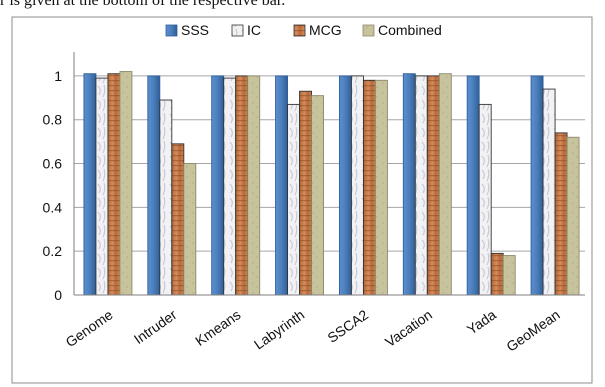 The width and height of the screenshot is (605, 387). I want to click on legend: SSS IC MCG Combined, so click(303, 30).